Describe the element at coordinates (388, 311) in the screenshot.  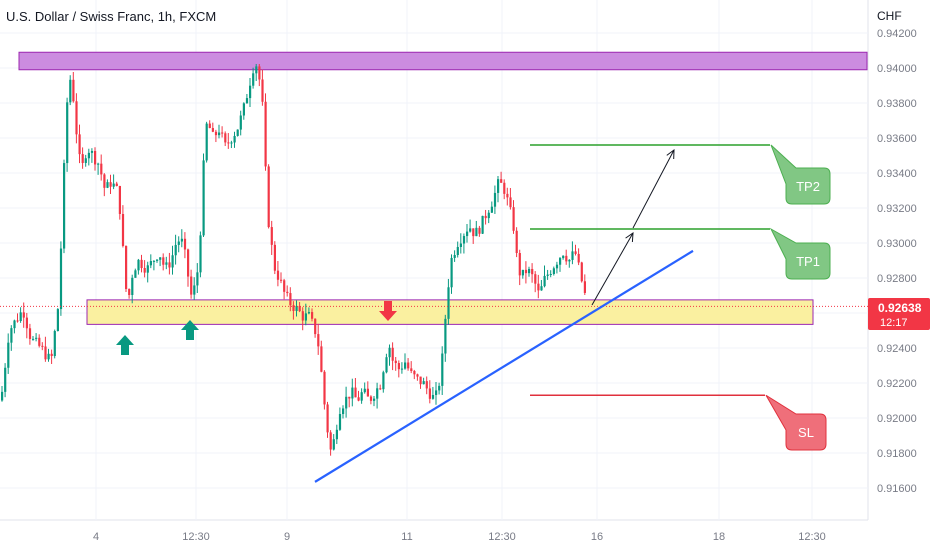
I see `sell-signal-arrow` at that location.